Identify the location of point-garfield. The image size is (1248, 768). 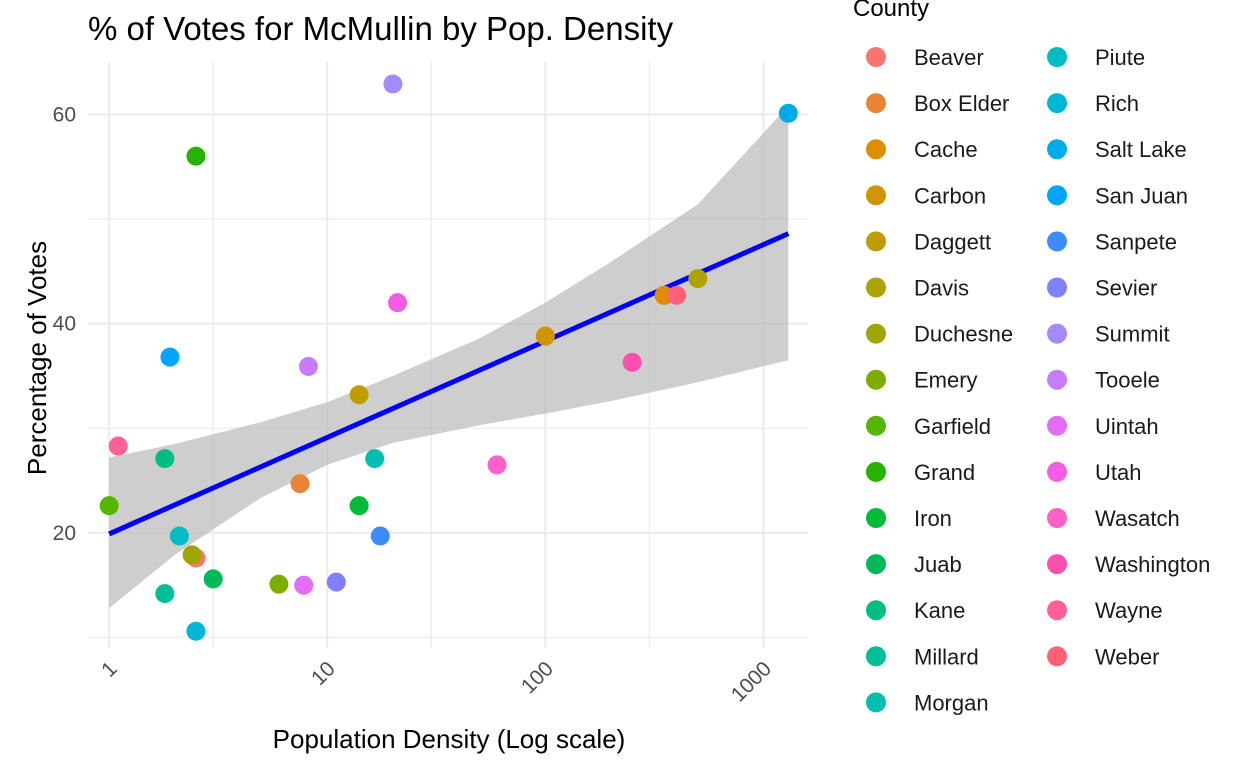
(109, 506).